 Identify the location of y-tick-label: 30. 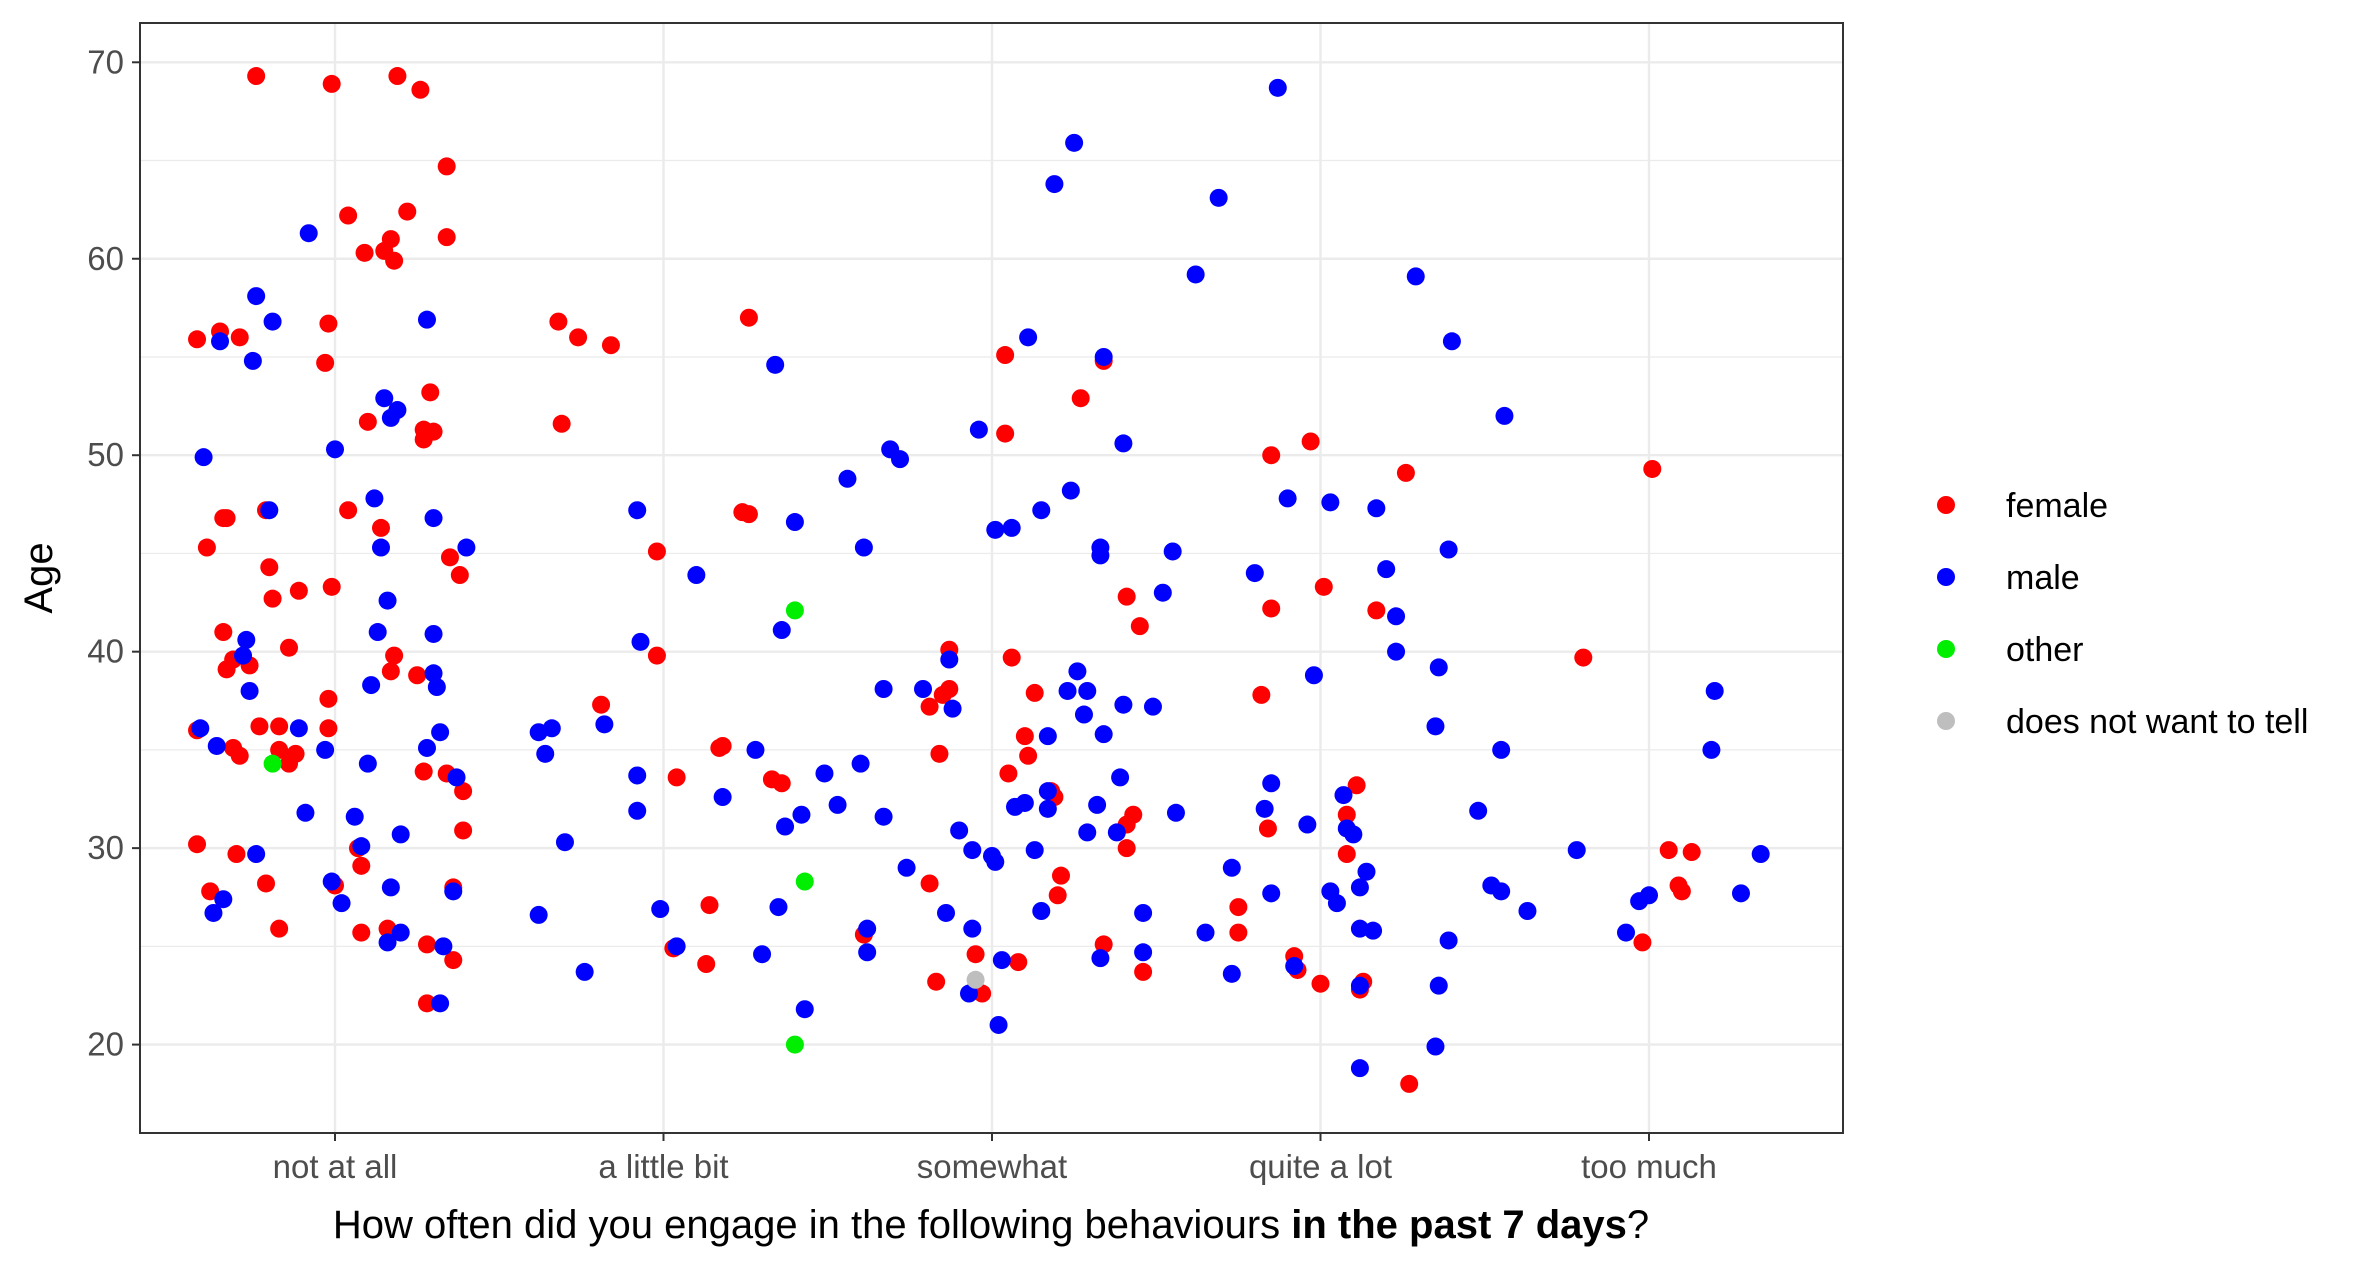
(105, 847).